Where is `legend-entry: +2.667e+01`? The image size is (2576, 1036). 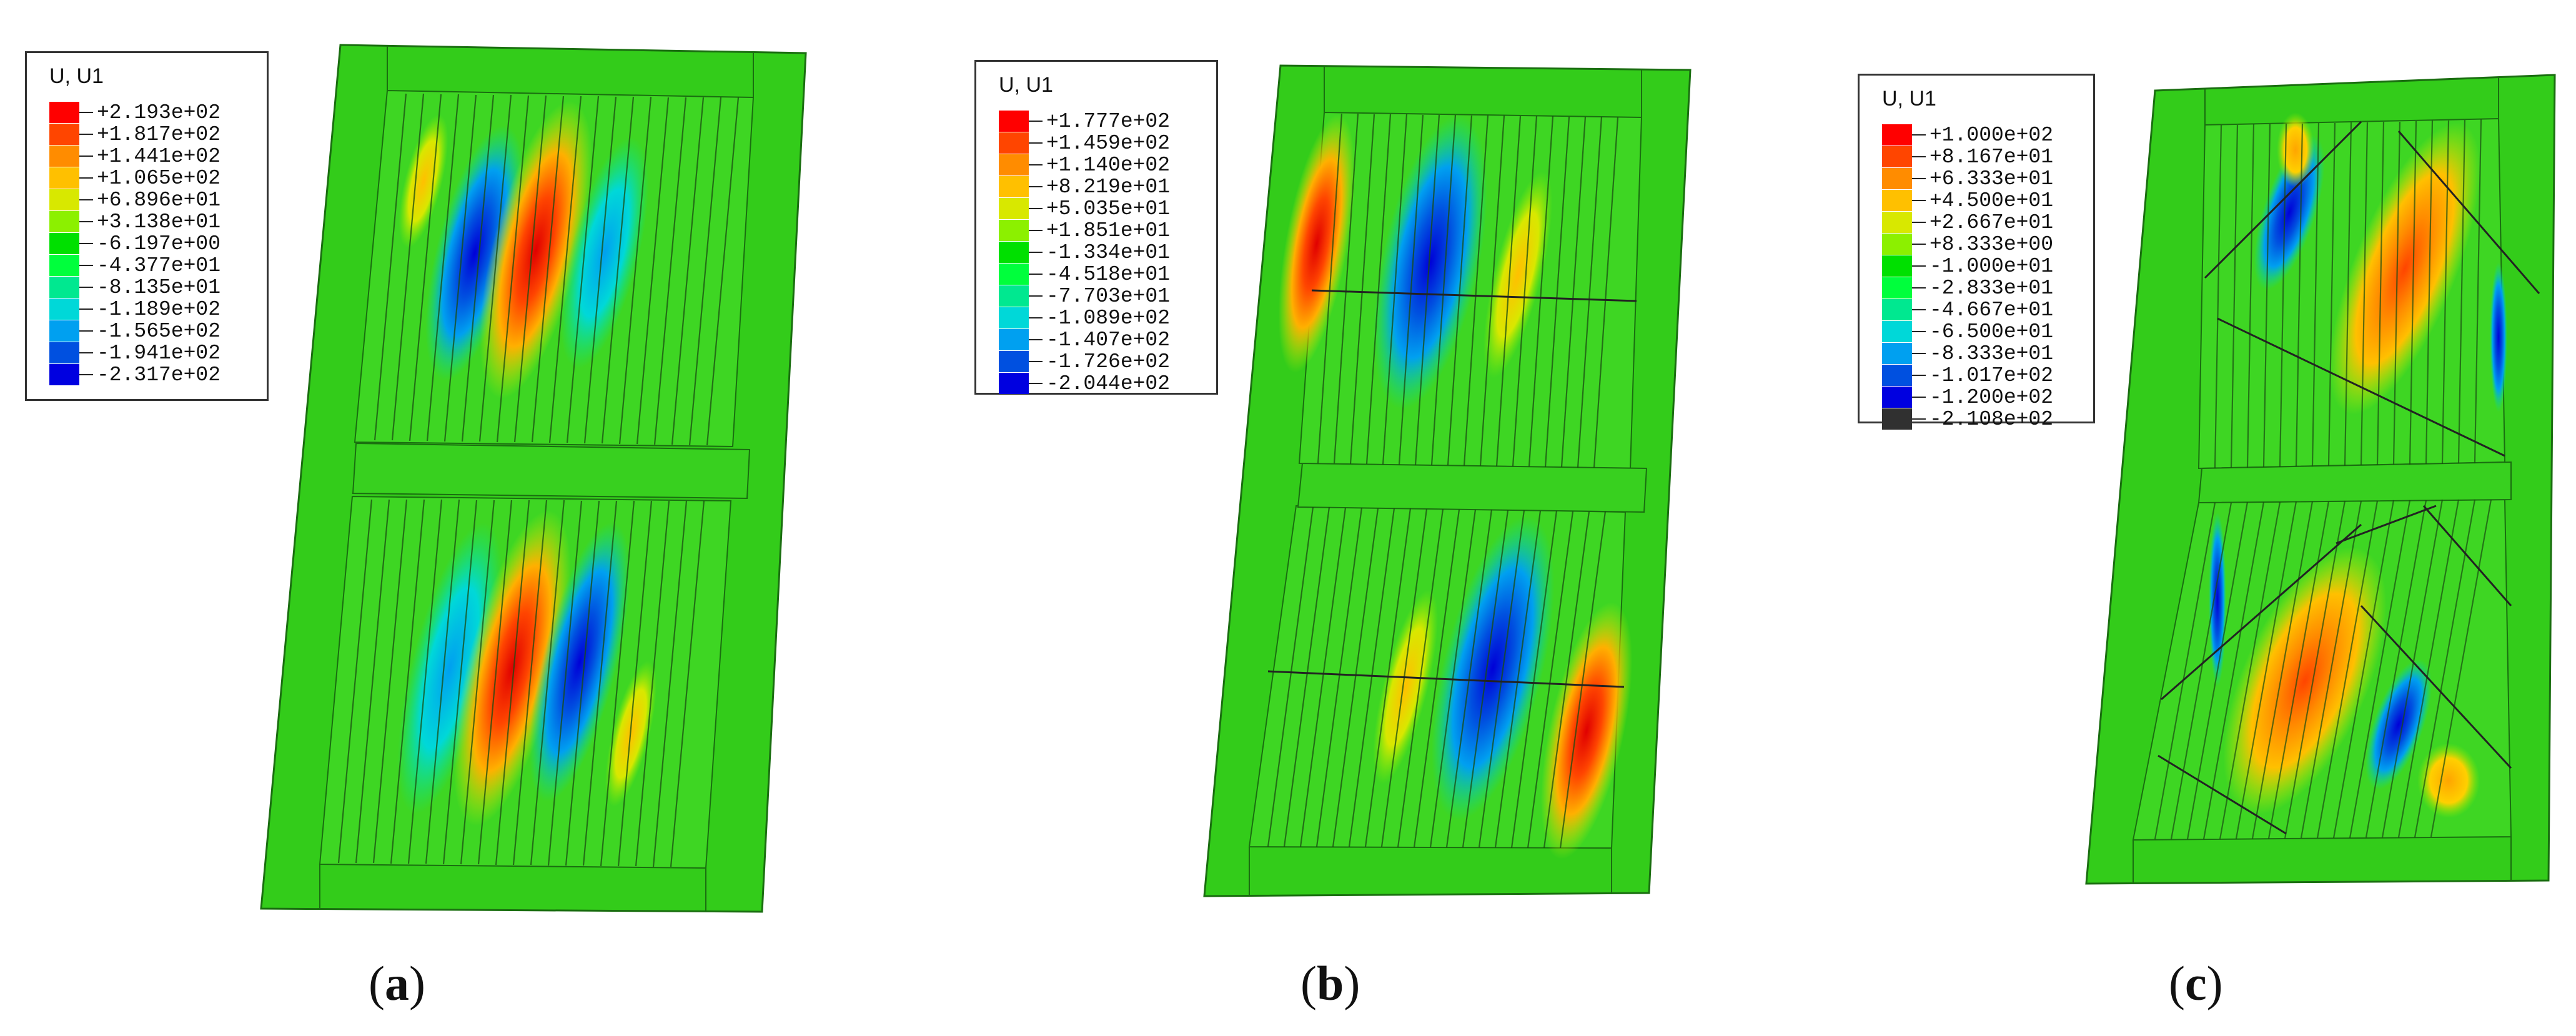 legend-entry: +2.667e+01 is located at coordinates (1967, 222).